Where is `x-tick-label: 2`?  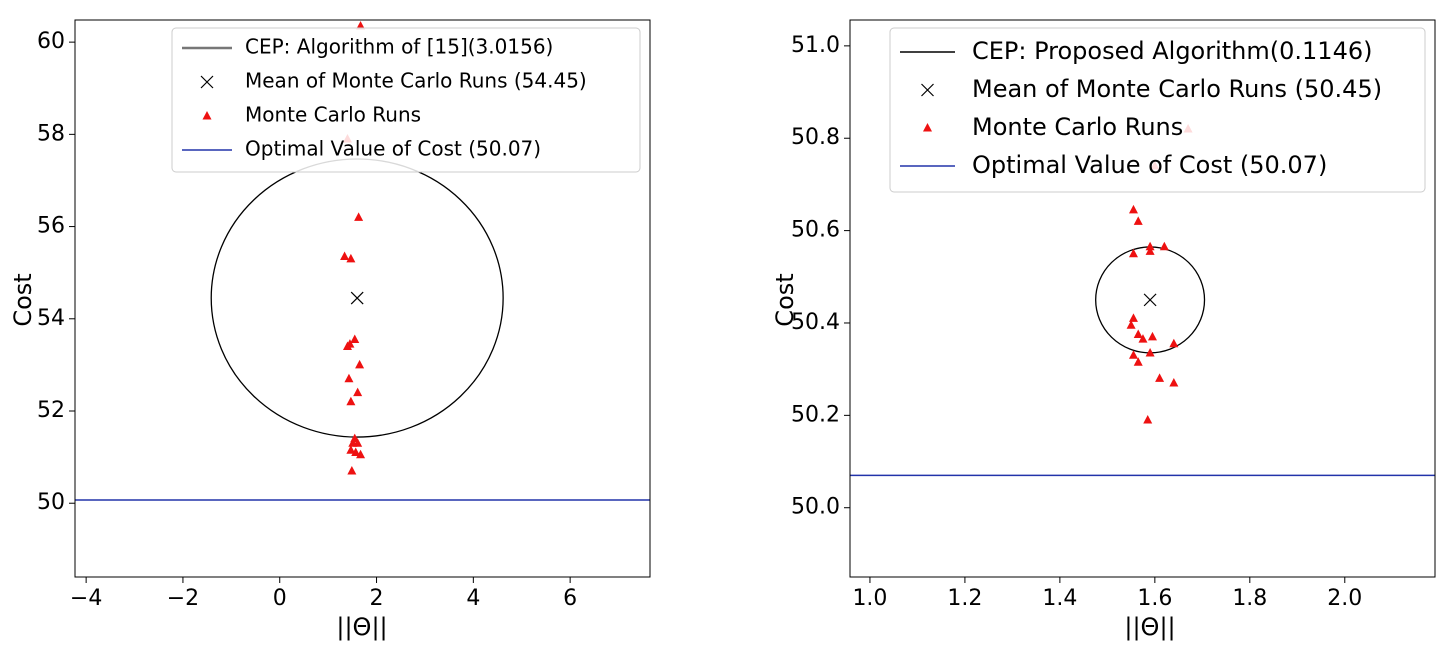 x-tick-label: 2 is located at coordinates (377, 598).